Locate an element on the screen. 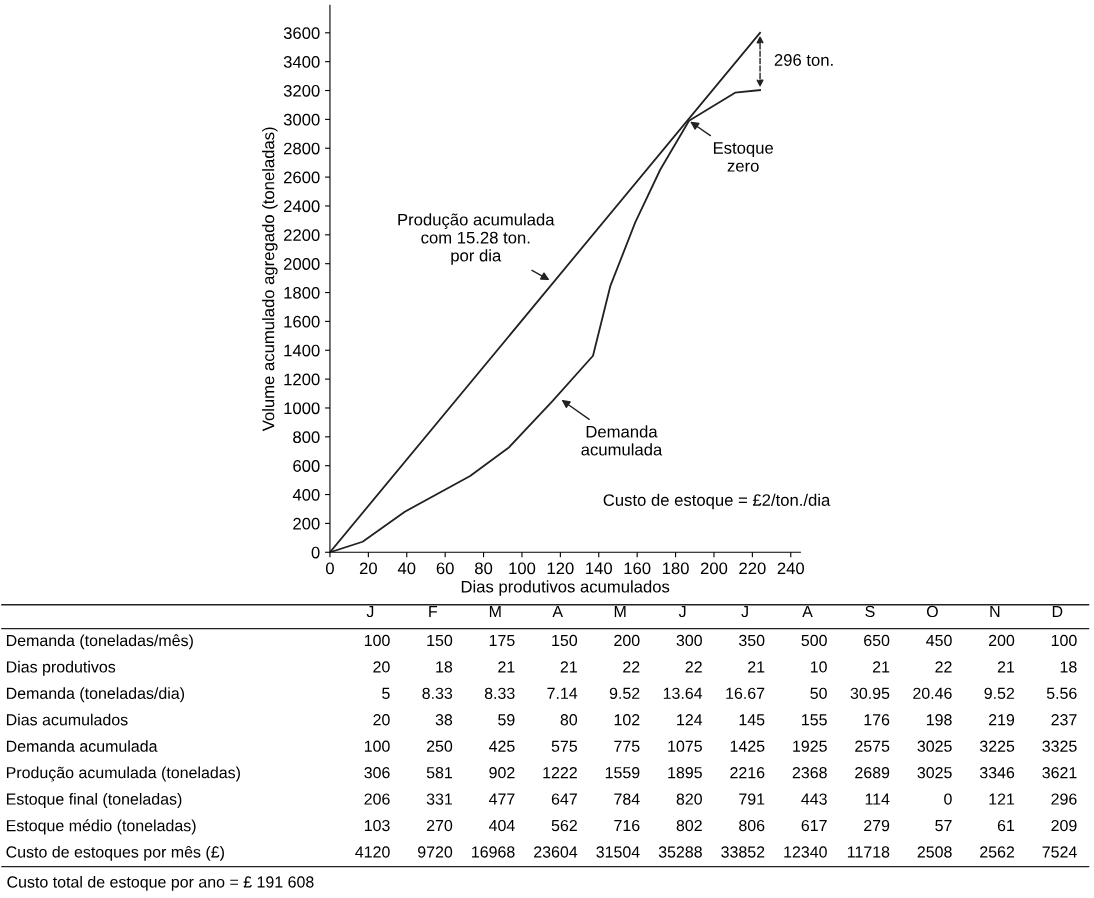 The image size is (1094, 898). data-label: 237 is located at coordinates (1064, 720).